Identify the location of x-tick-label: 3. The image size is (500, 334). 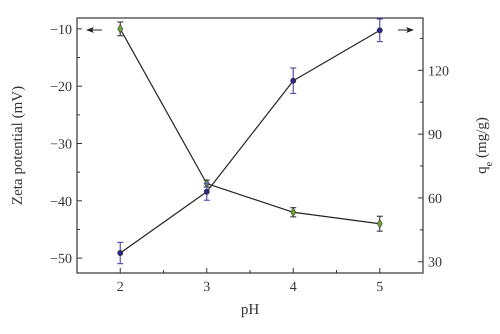
(206, 287).